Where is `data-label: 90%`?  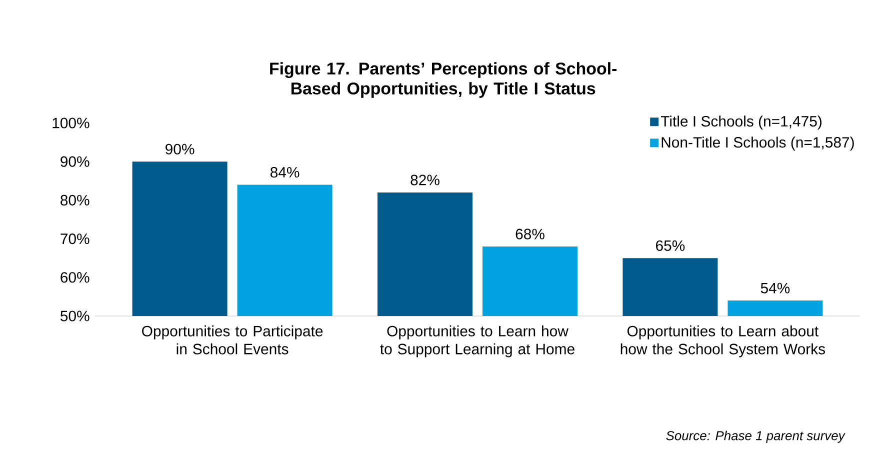 data-label: 90% is located at coordinates (180, 149).